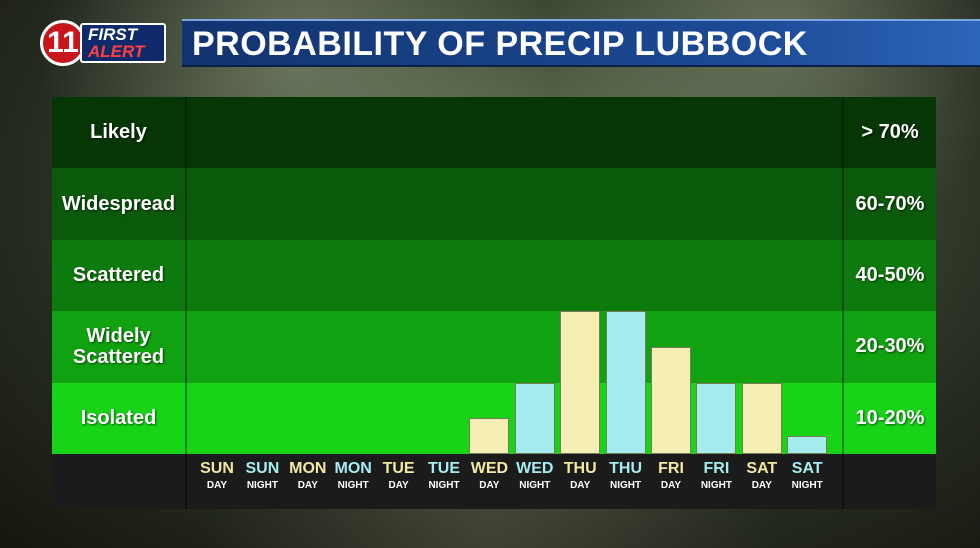 This screenshot has height=548, width=980. Describe the element at coordinates (118, 346) in the screenshot. I see `band-label: Widely Scattered` at that location.